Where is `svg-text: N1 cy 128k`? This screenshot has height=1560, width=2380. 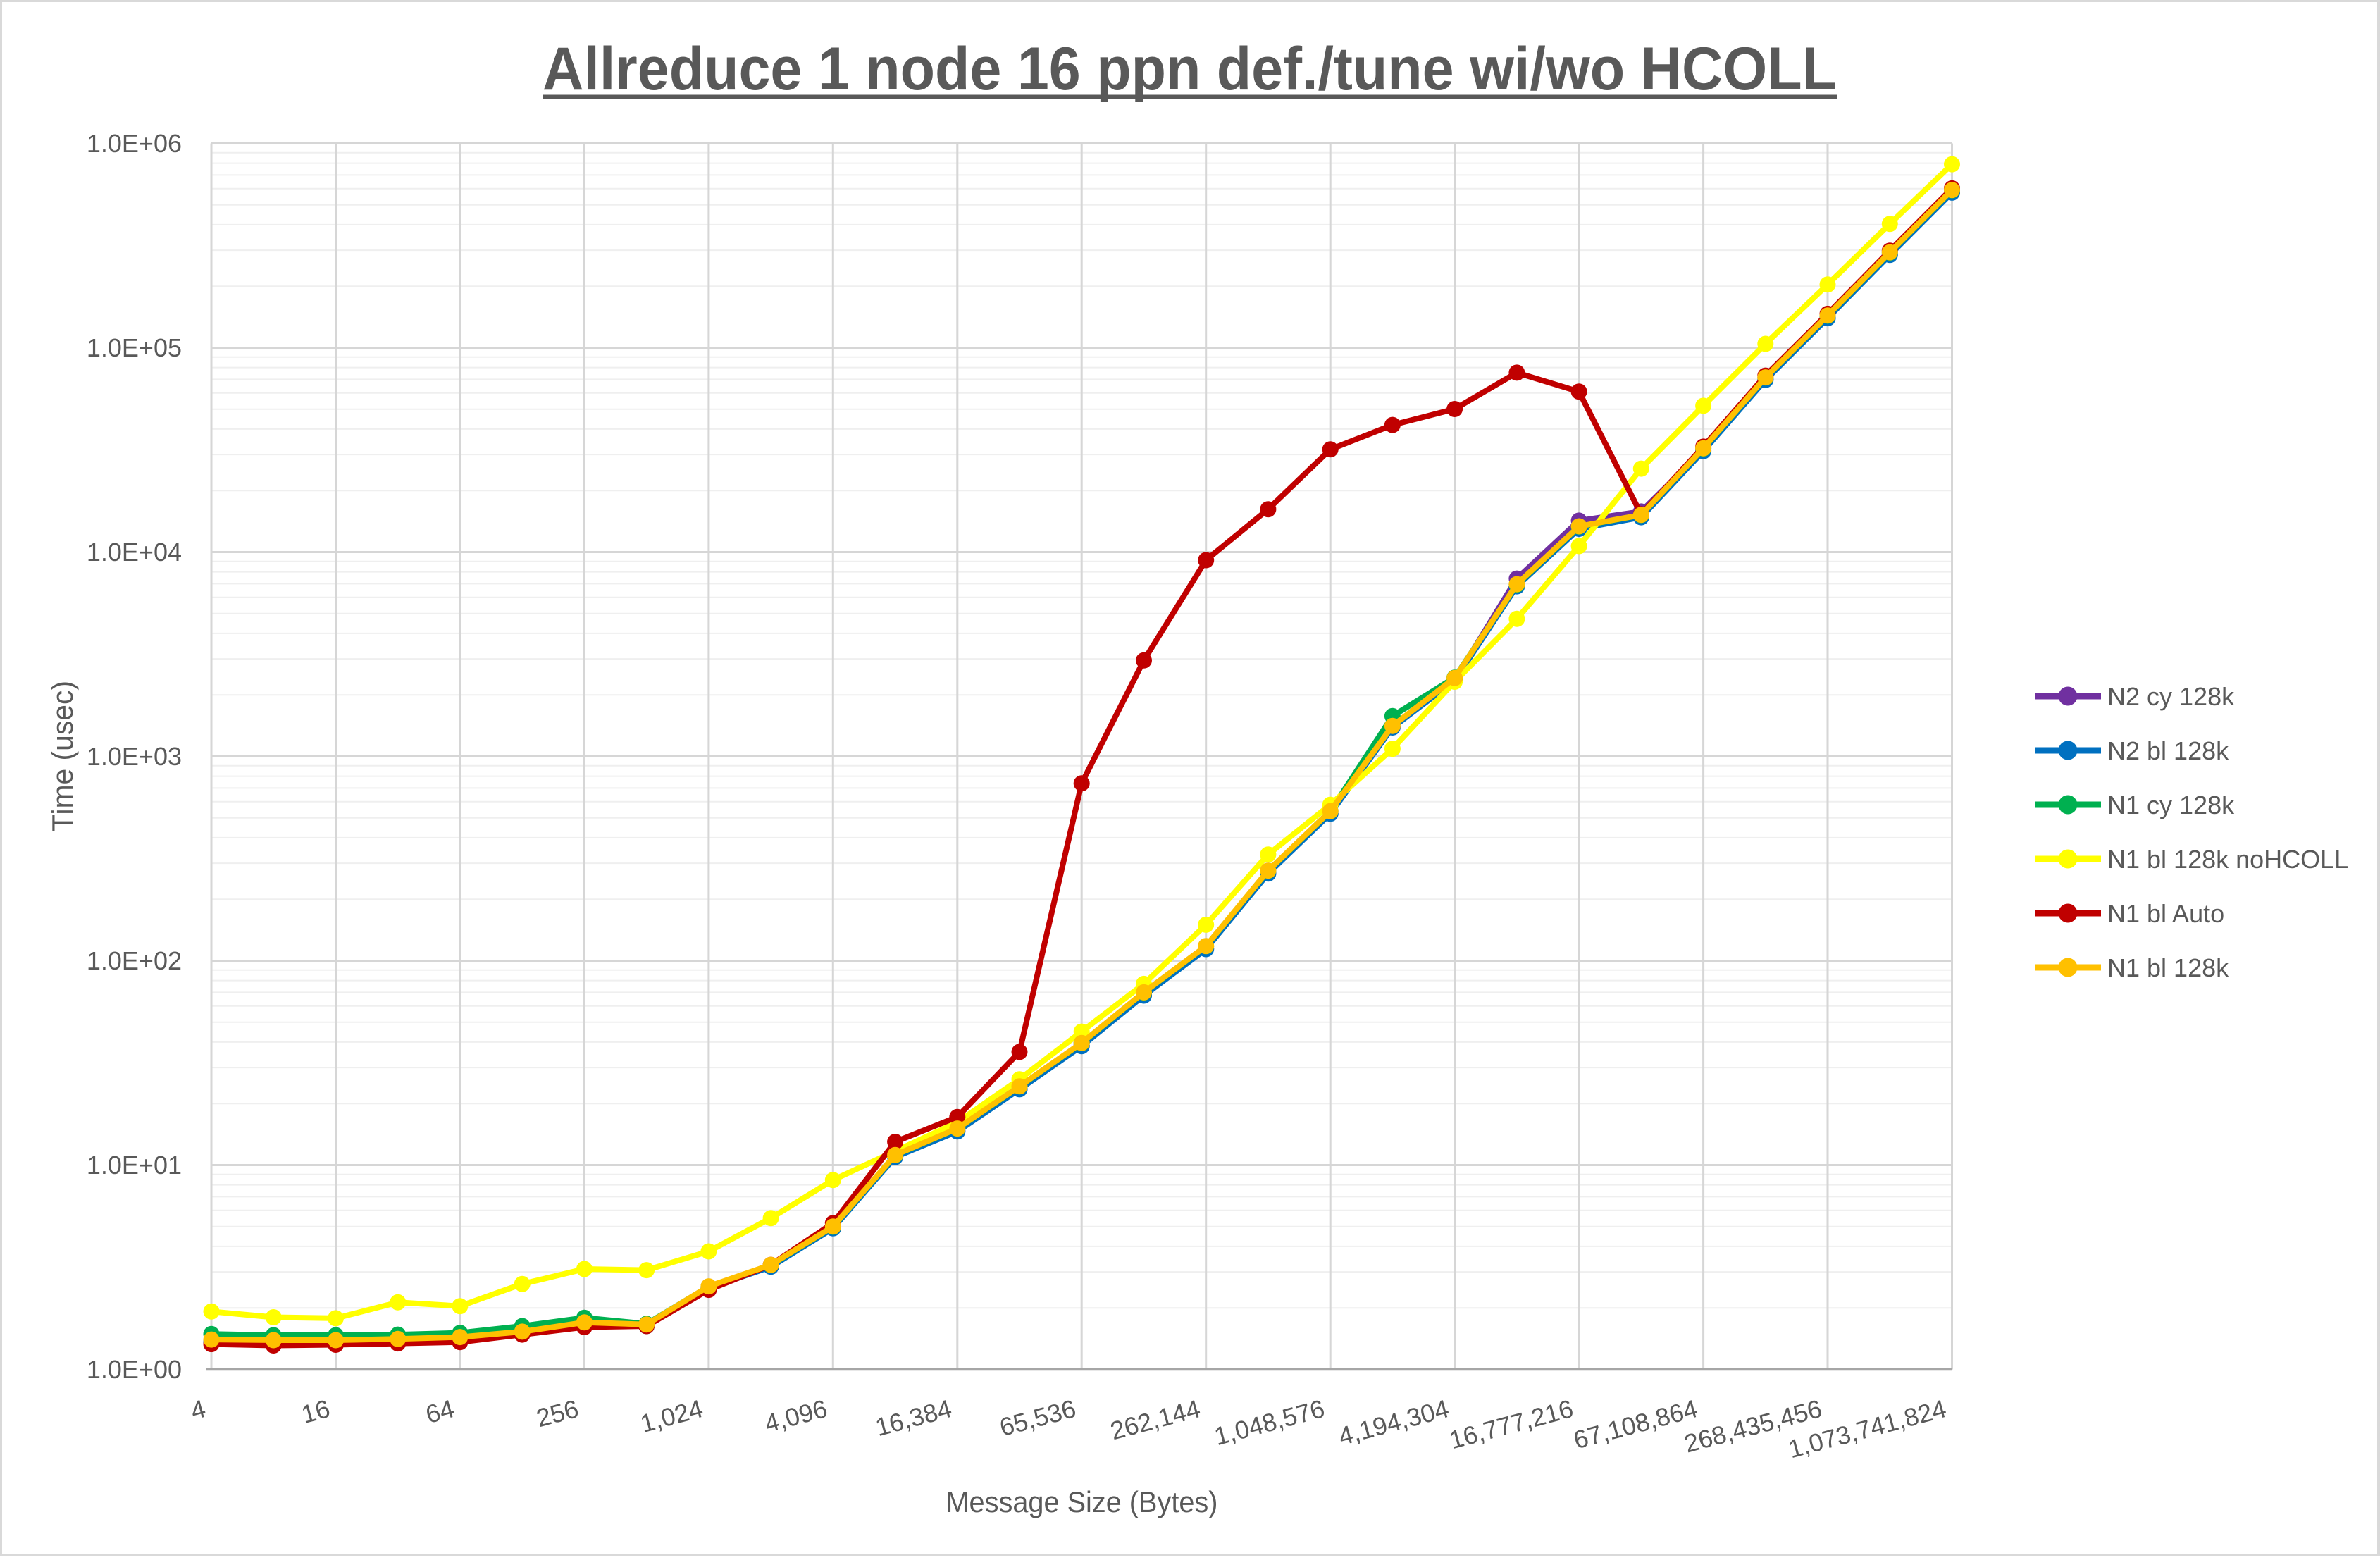 svg-text: N1 cy 128k is located at coordinates (2171, 805).